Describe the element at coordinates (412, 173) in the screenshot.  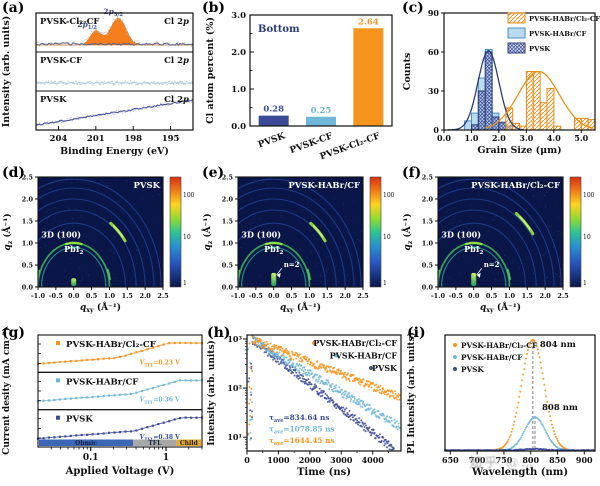
I see `panel-label-f: (f)` at that location.